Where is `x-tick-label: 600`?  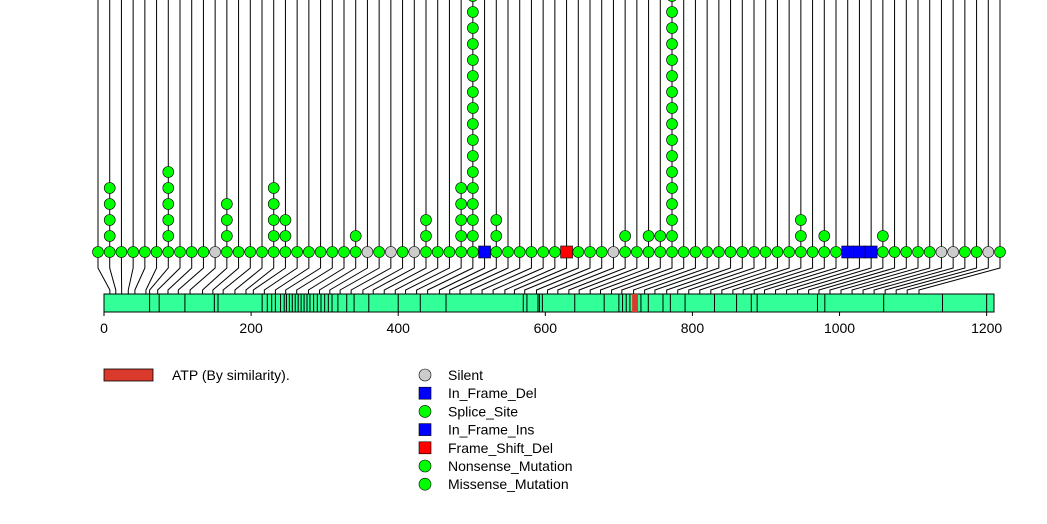
x-tick-label: 600 is located at coordinates (546, 328).